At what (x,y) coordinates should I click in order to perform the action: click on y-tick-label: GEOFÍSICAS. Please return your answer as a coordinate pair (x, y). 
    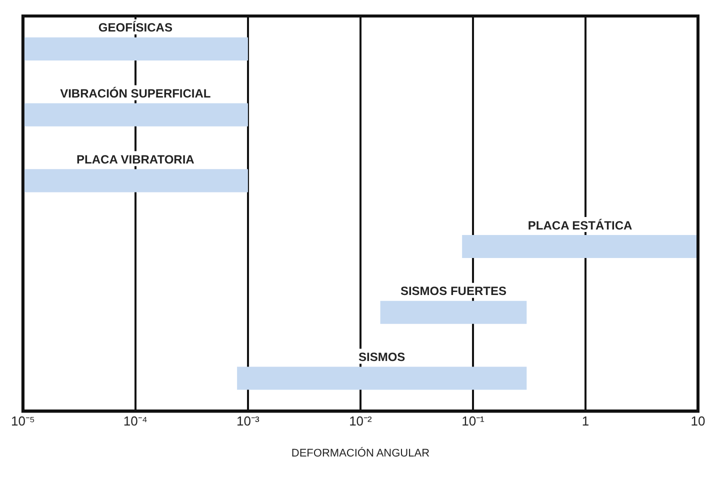
    Looking at the image, I should click on (135, 27).